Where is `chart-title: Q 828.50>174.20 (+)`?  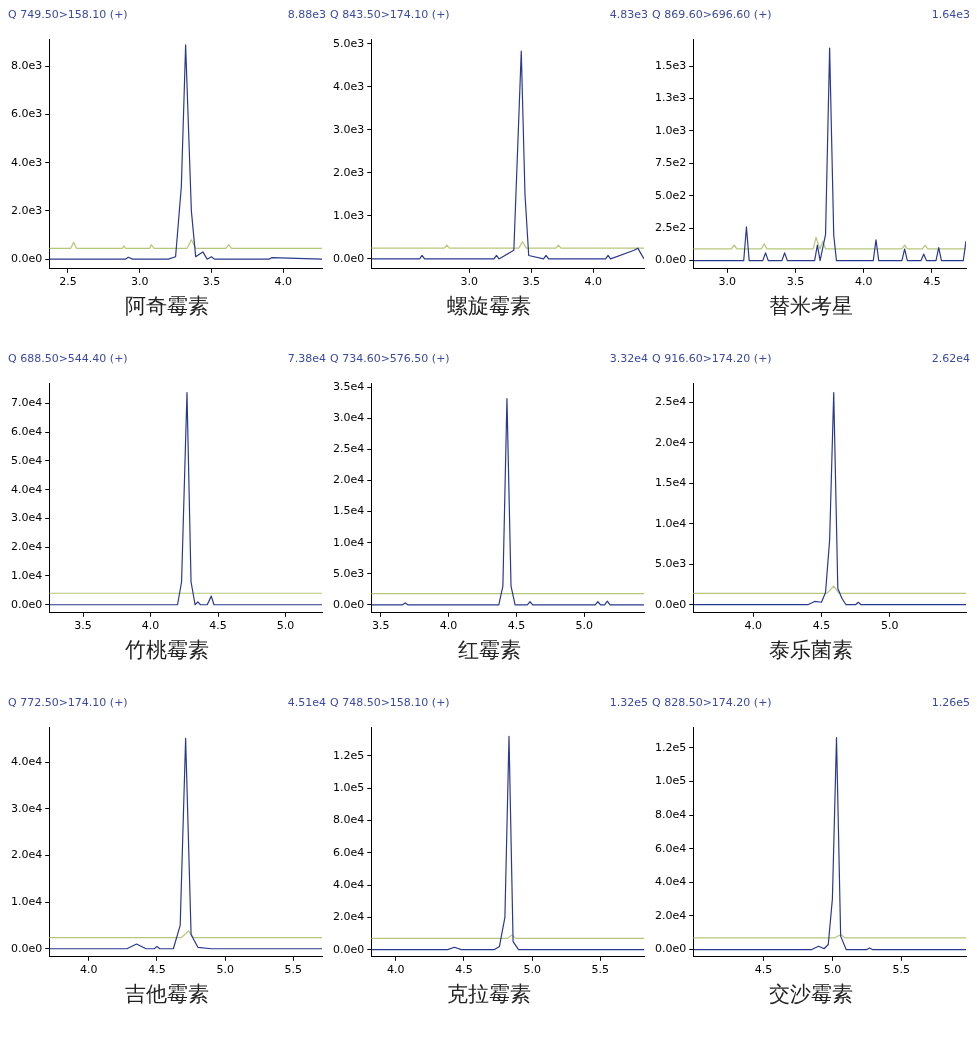
chart-title: Q 828.50>174.20 (+) is located at coordinates (712, 703).